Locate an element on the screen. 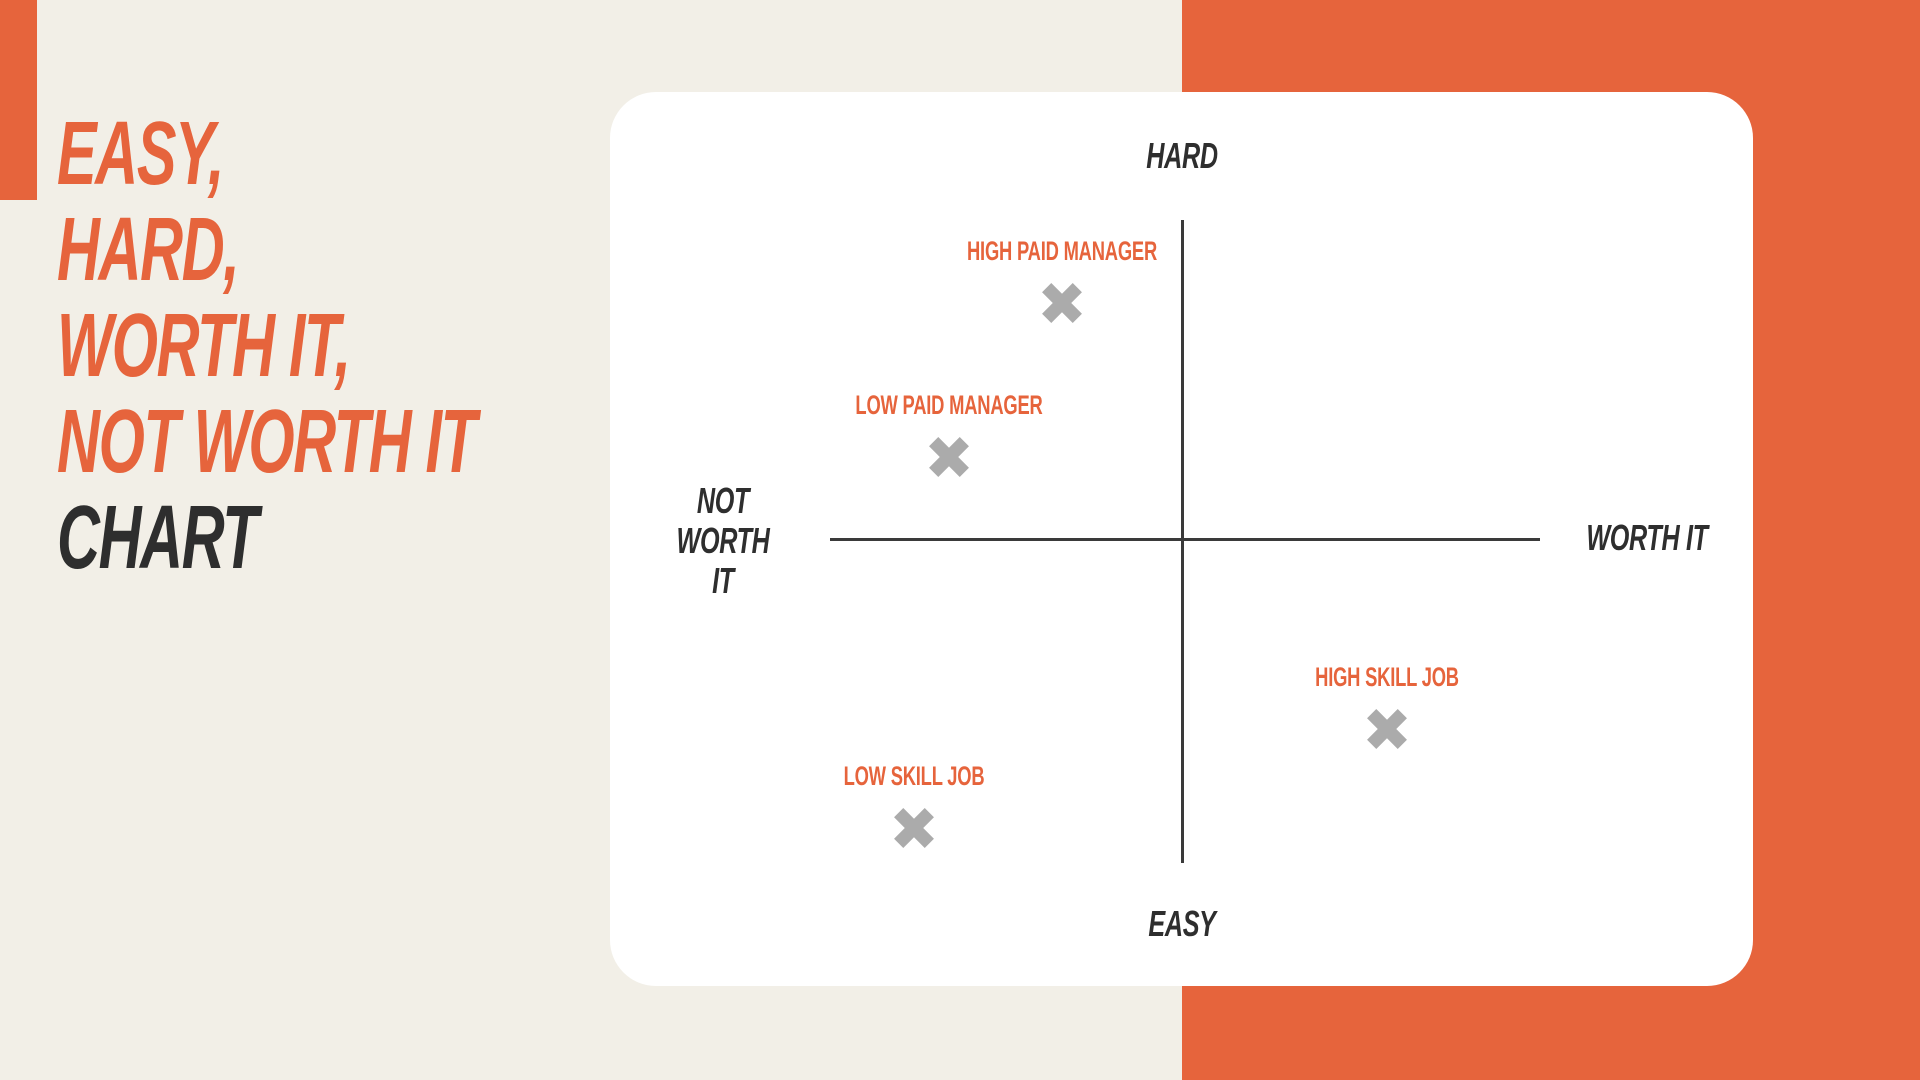  axis-label-hard: HARD is located at coordinates (1182, 156).